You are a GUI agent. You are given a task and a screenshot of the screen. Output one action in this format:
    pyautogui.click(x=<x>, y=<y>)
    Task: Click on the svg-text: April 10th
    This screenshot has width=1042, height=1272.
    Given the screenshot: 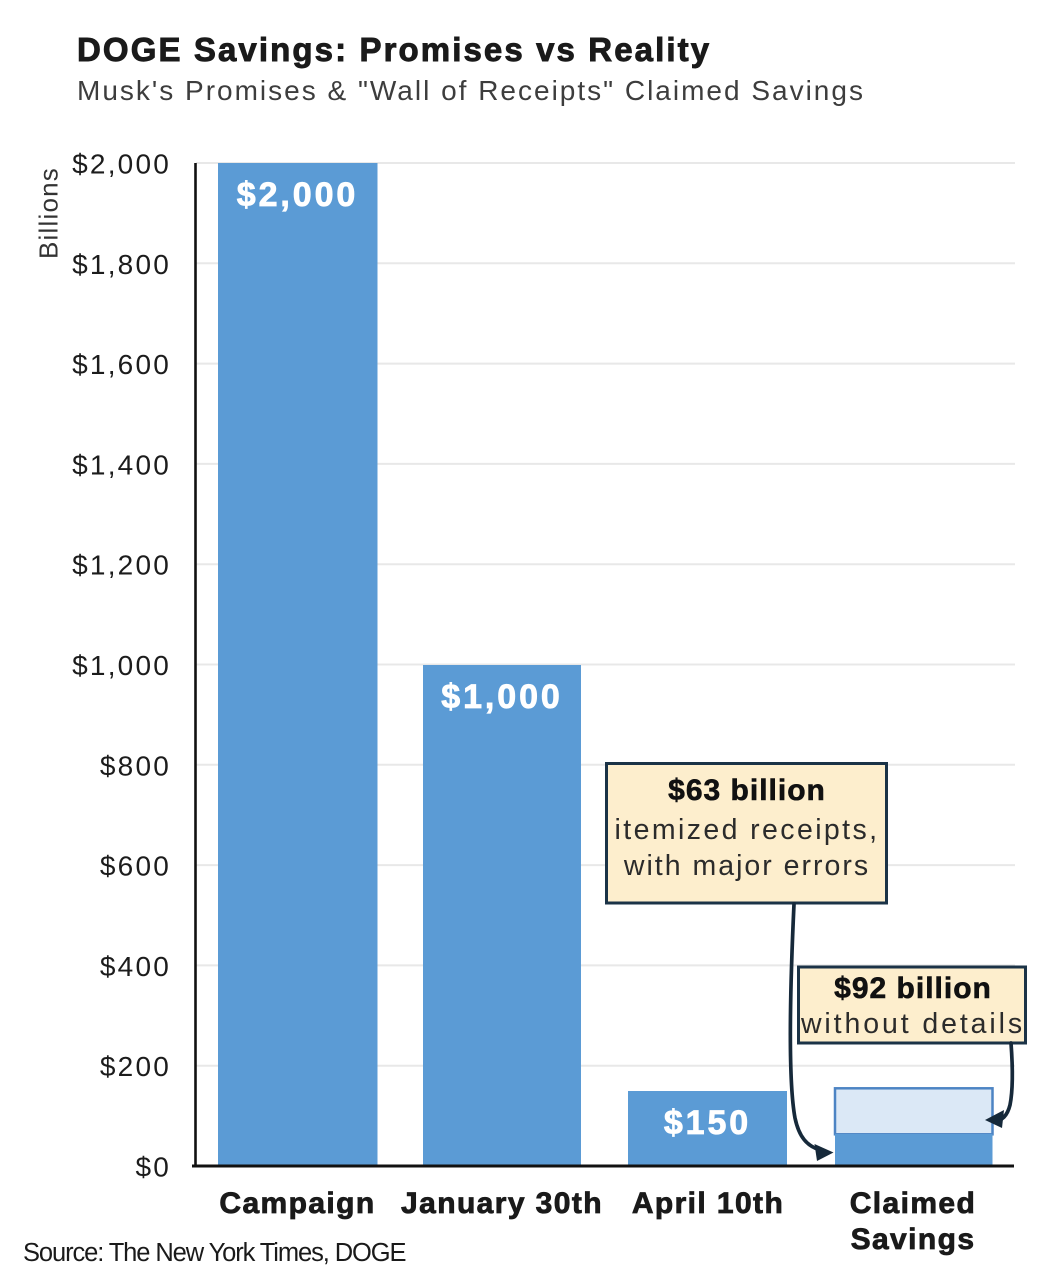 What is the action you would take?
    pyautogui.click(x=708, y=1203)
    